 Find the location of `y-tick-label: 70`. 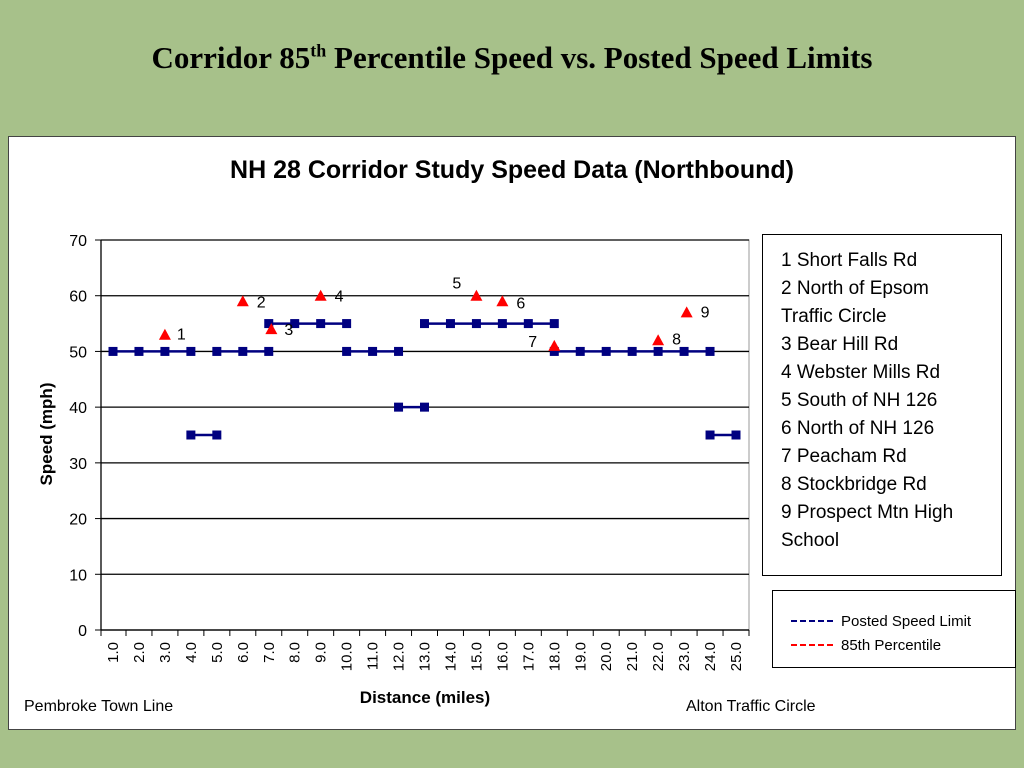

y-tick-label: 70 is located at coordinates (78, 241).